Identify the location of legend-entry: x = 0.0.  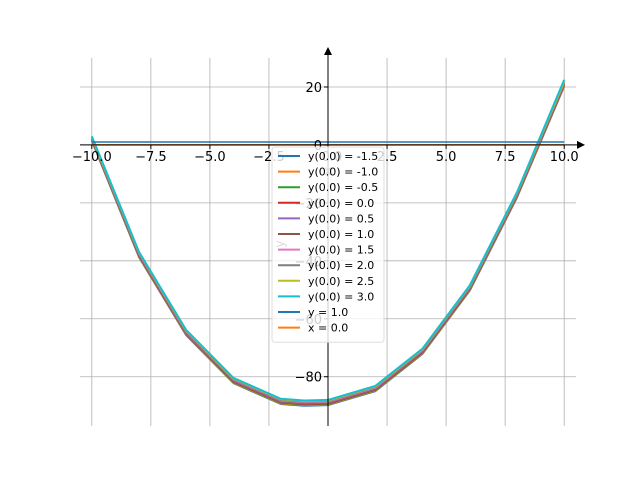
(328, 328).